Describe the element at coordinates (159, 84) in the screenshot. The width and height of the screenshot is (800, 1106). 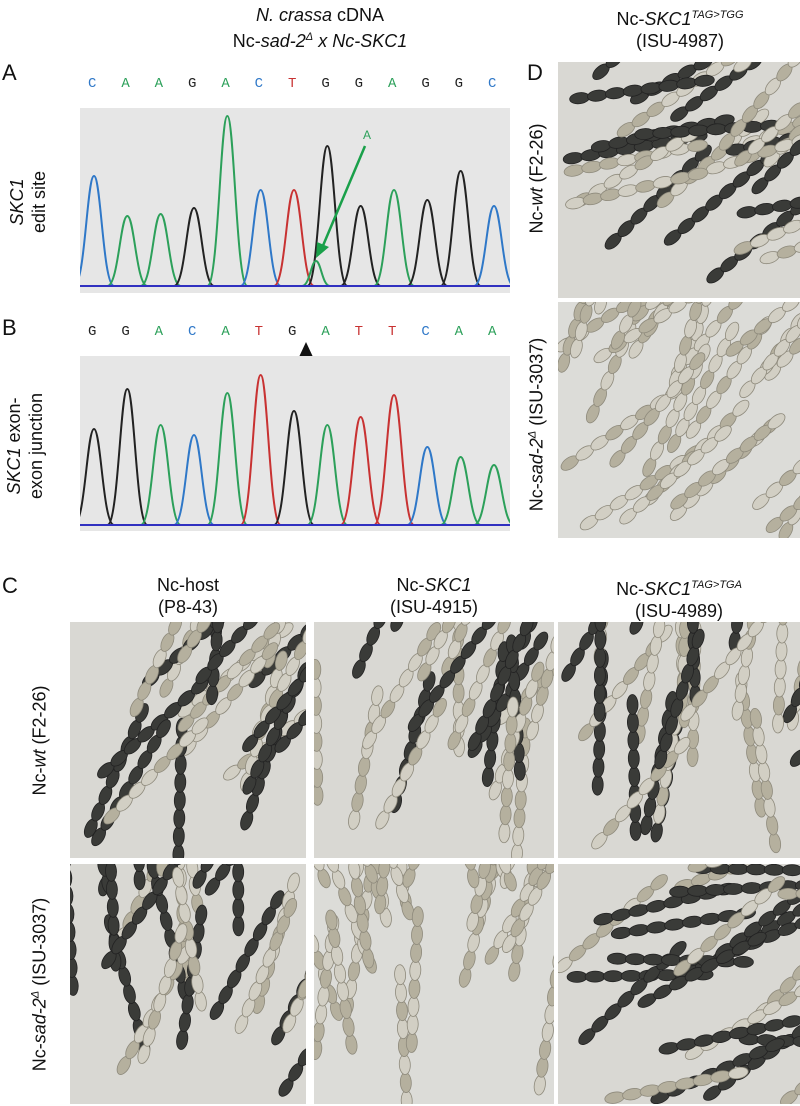
I see `base-letter: A` at that location.